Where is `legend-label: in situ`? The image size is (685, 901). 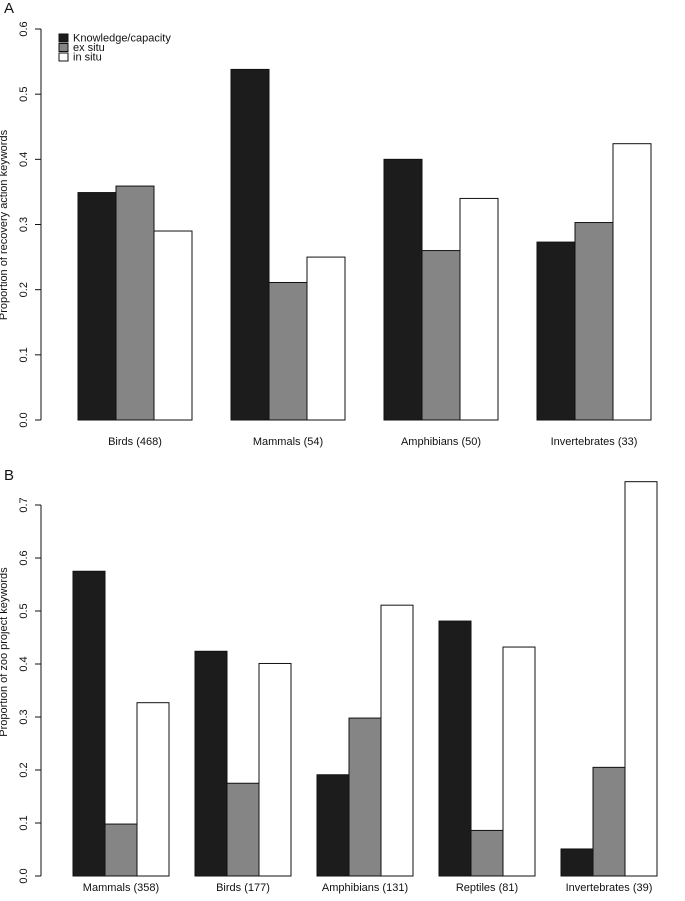 legend-label: in situ is located at coordinates (87, 58).